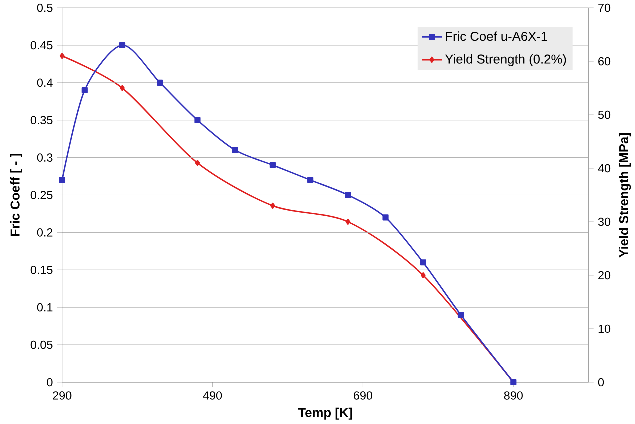 The height and width of the screenshot is (424, 635). I want to click on y-axis-title: Fric Coeff [ - ], so click(16, 195).